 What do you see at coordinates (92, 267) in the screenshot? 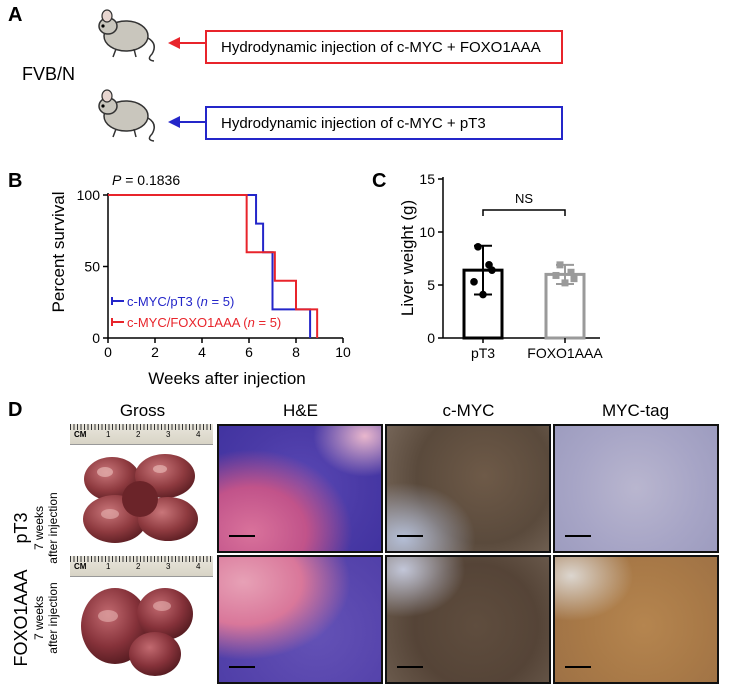
I see `y-tick-label: 50` at bounding box center [92, 267].